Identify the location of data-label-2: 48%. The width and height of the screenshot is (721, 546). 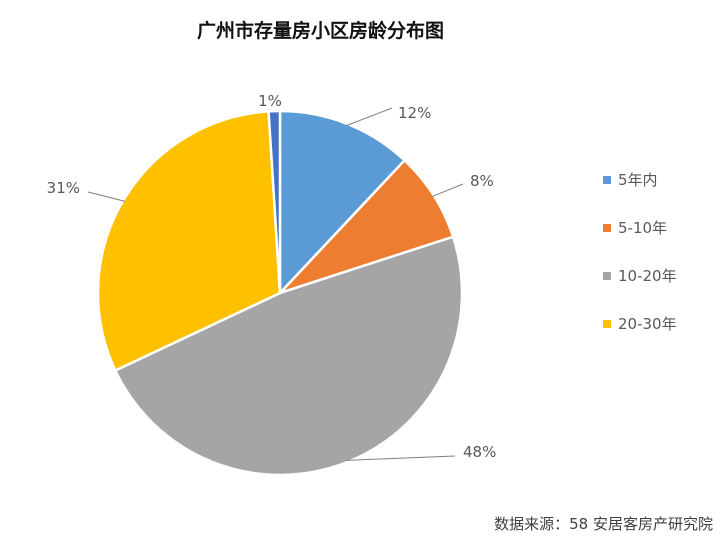
(479, 452).